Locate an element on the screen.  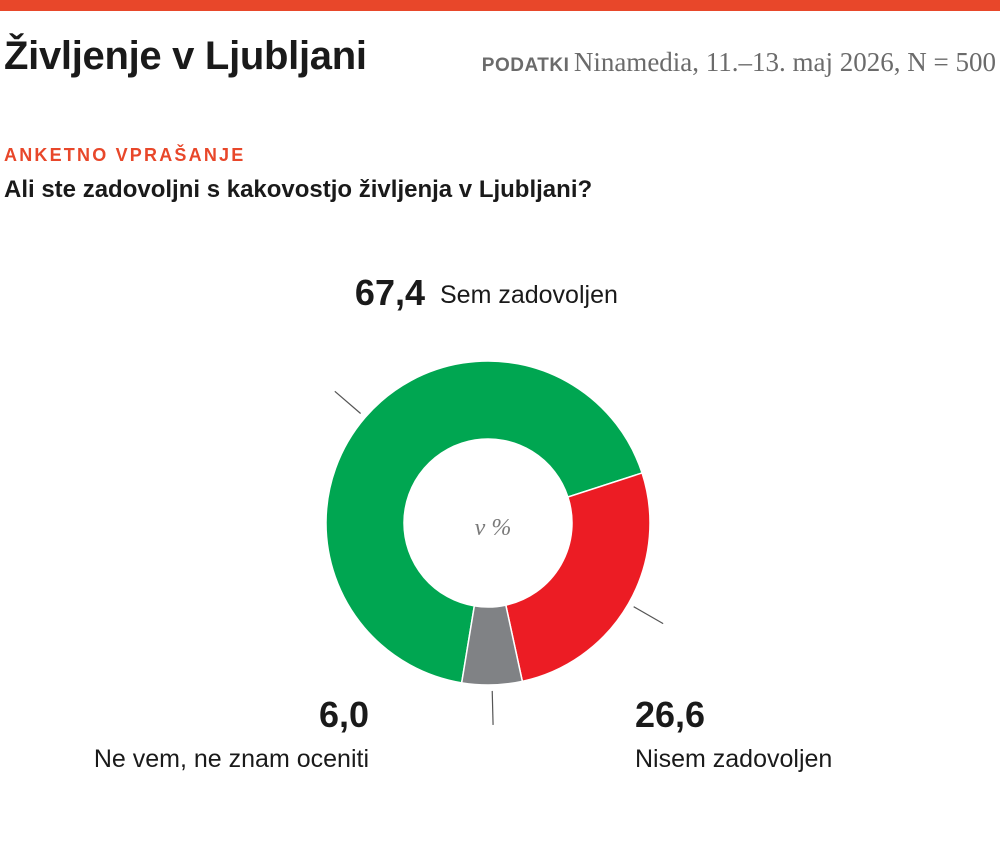
leader-line-dont-know is located at coordinates (492, 707).